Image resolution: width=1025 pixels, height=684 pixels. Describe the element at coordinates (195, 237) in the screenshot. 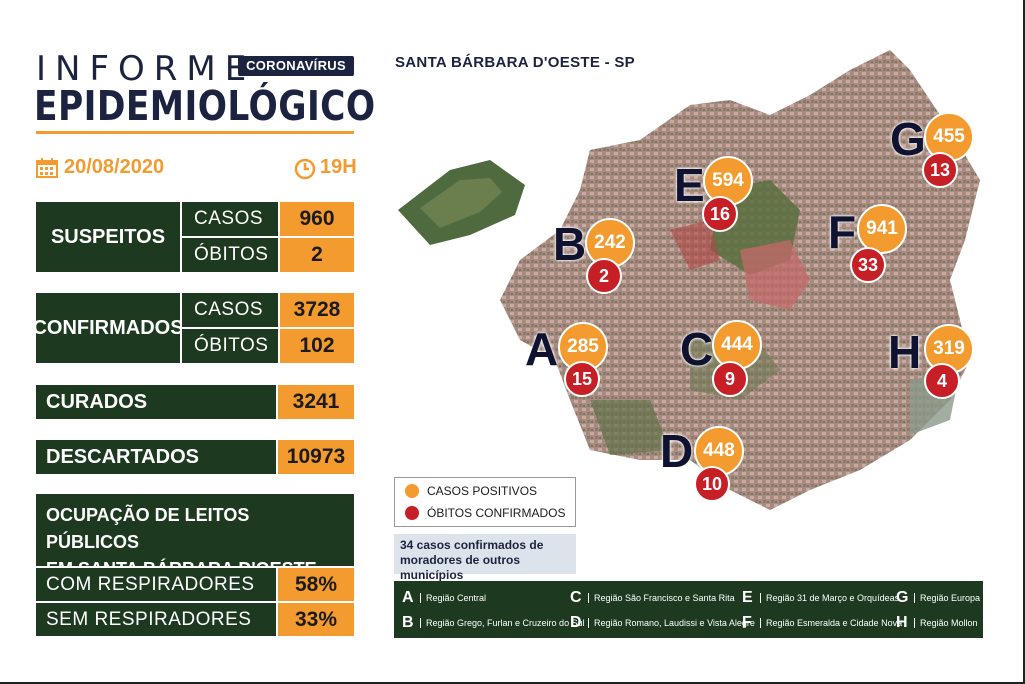

I see `suspeitos-block: SUSPEITOS CASOS 960 ÓBITOS 2` at that location.